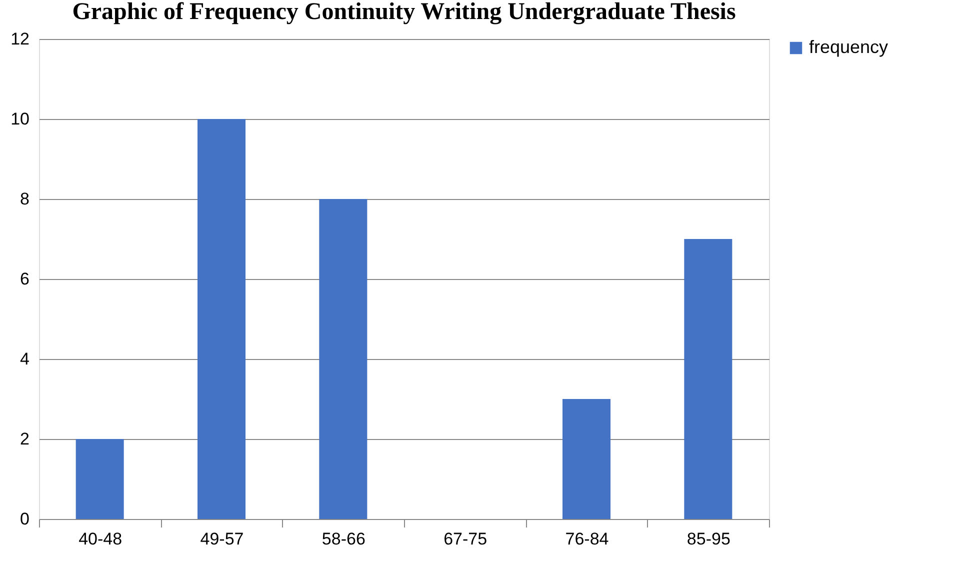 This screenshot has width=955, height=582. What do you see at coordinates (25, 199) in the screenshot?
I see `y-tick-label: 8` at bounding box center [25, 199].